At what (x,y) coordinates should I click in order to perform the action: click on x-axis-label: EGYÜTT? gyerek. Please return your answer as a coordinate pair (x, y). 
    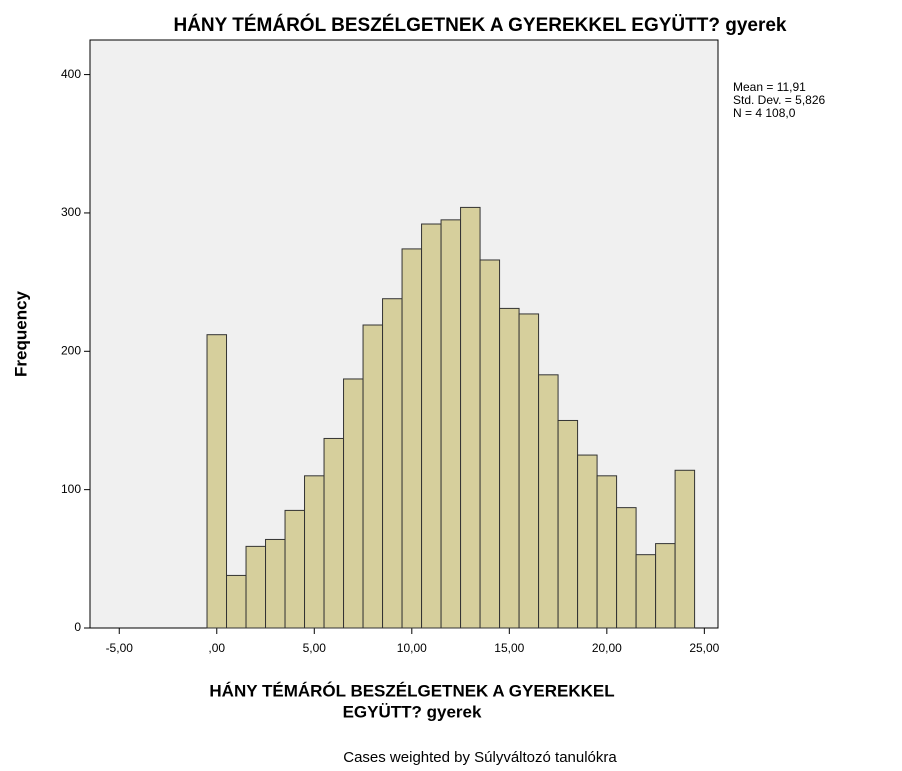
    Looking at the image, I should click on (412, 711).